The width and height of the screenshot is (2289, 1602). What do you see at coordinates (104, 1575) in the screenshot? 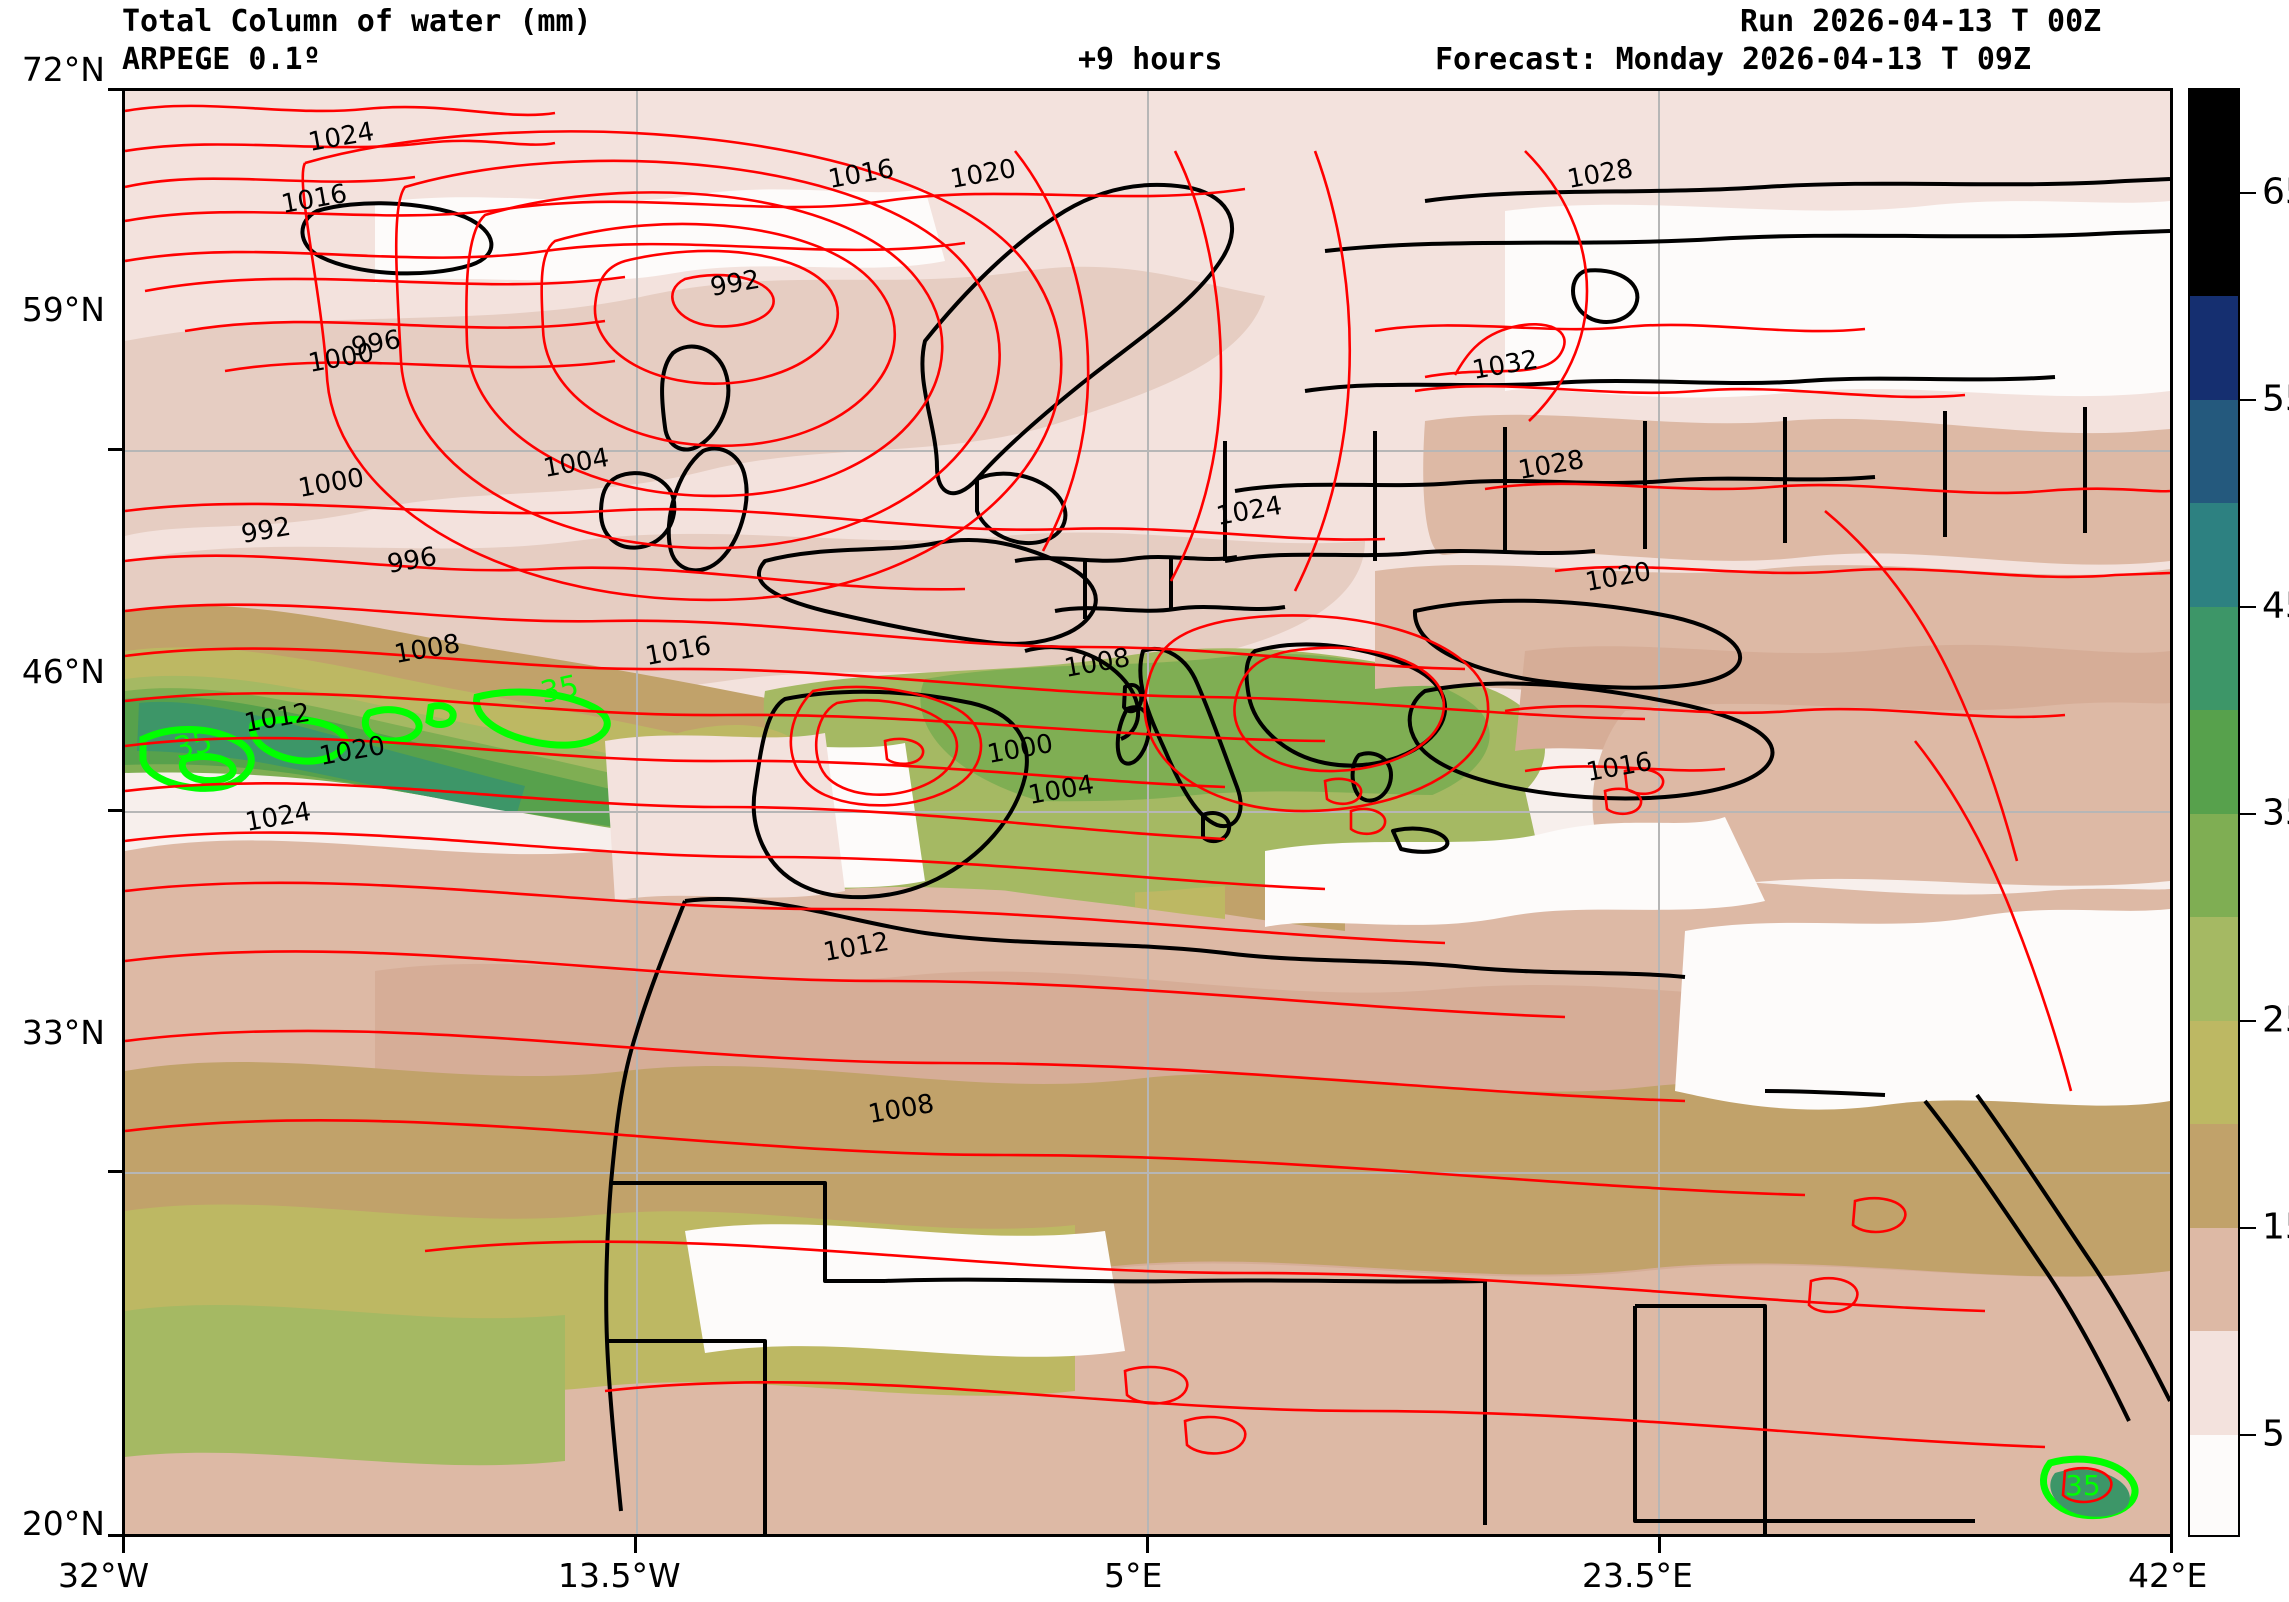
I see `xtick-label-32W: 32°W` at bounding box center [104, 1575].